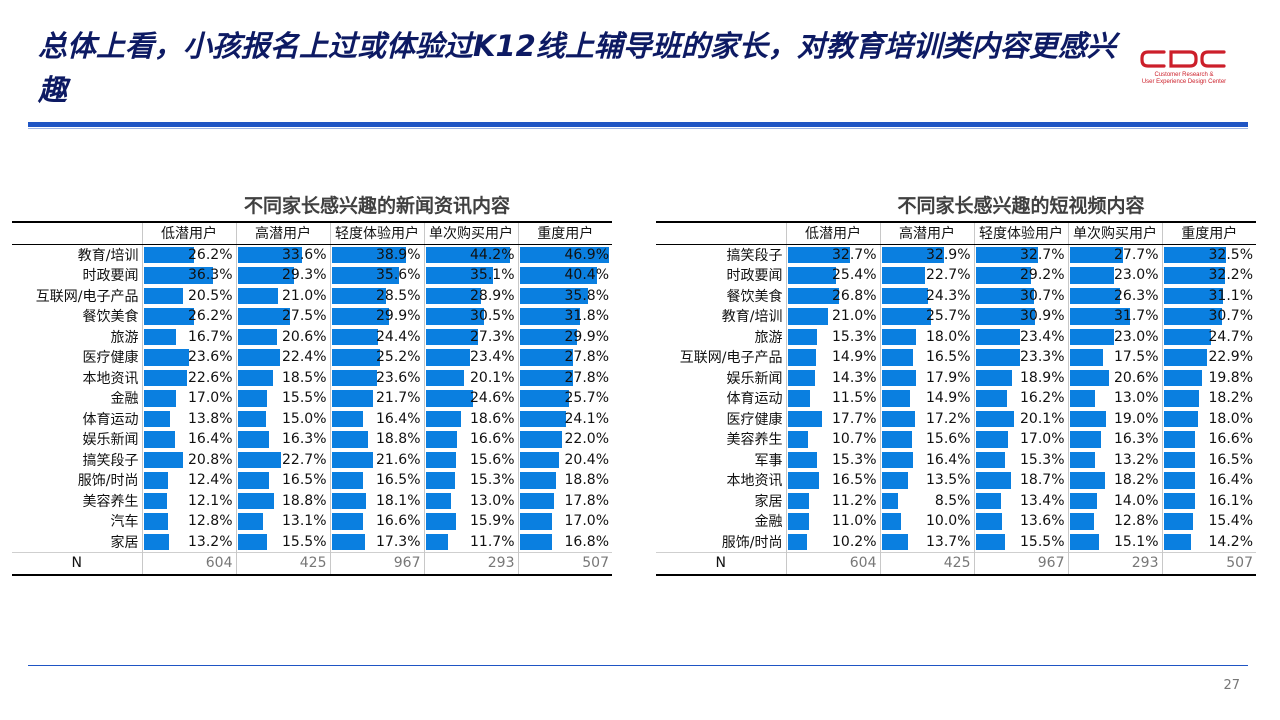 The width and height of the screenshot is (1280, 720). I want to click on row-label: 本地资讯, so click(110, 378).